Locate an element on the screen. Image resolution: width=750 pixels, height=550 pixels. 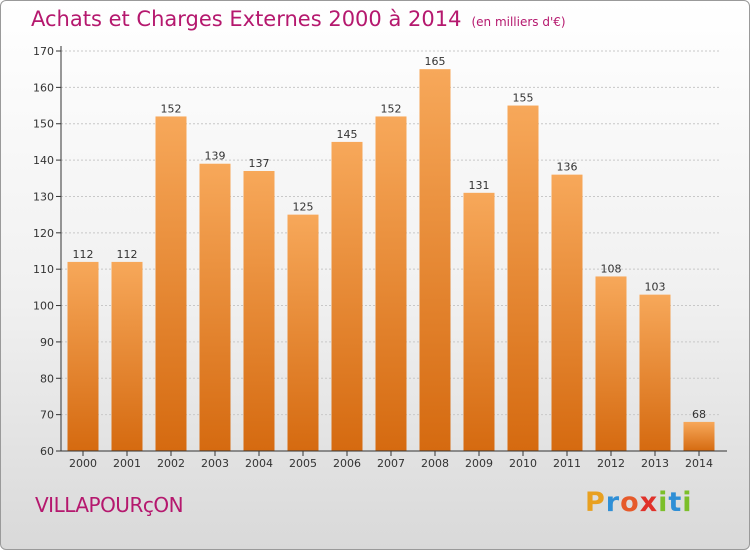
y-tick-label: 90 is located at coordinates (47, 342).